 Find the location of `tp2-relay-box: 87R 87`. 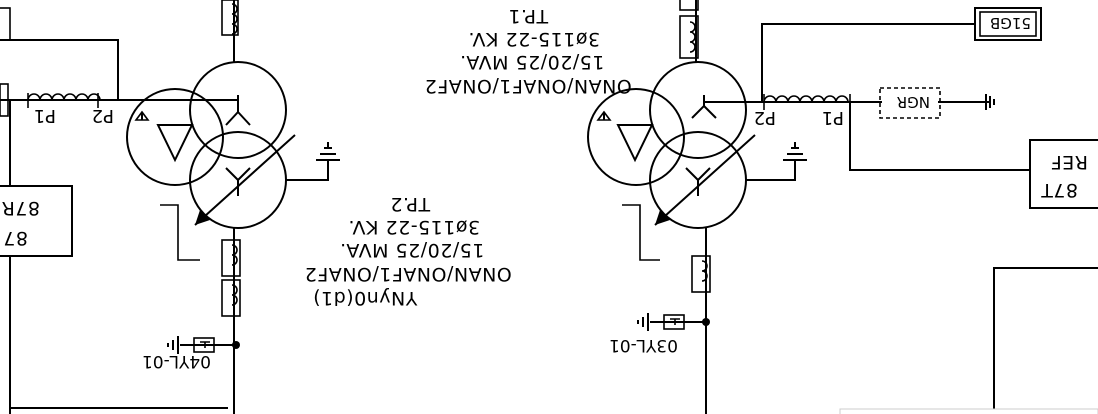

tp2-relay-box: 87R 87 is located at coordinates (36, 221).